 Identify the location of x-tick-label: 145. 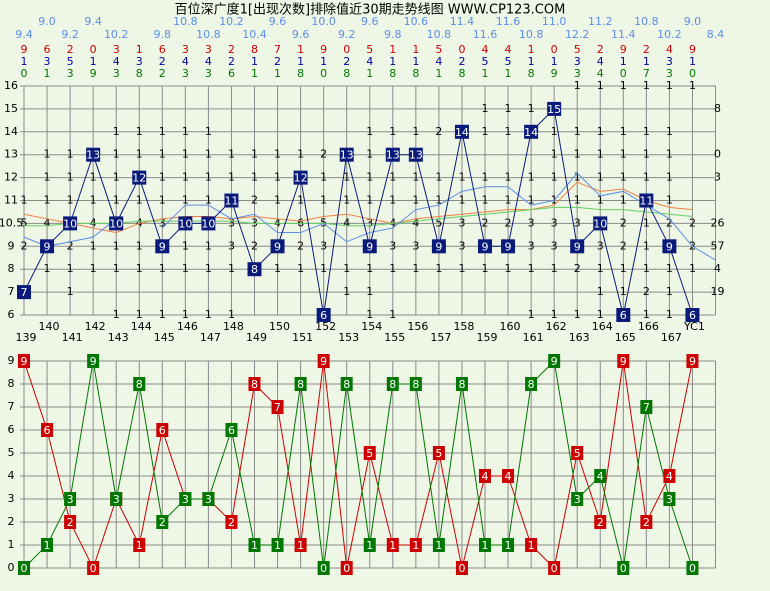
(164, 337).